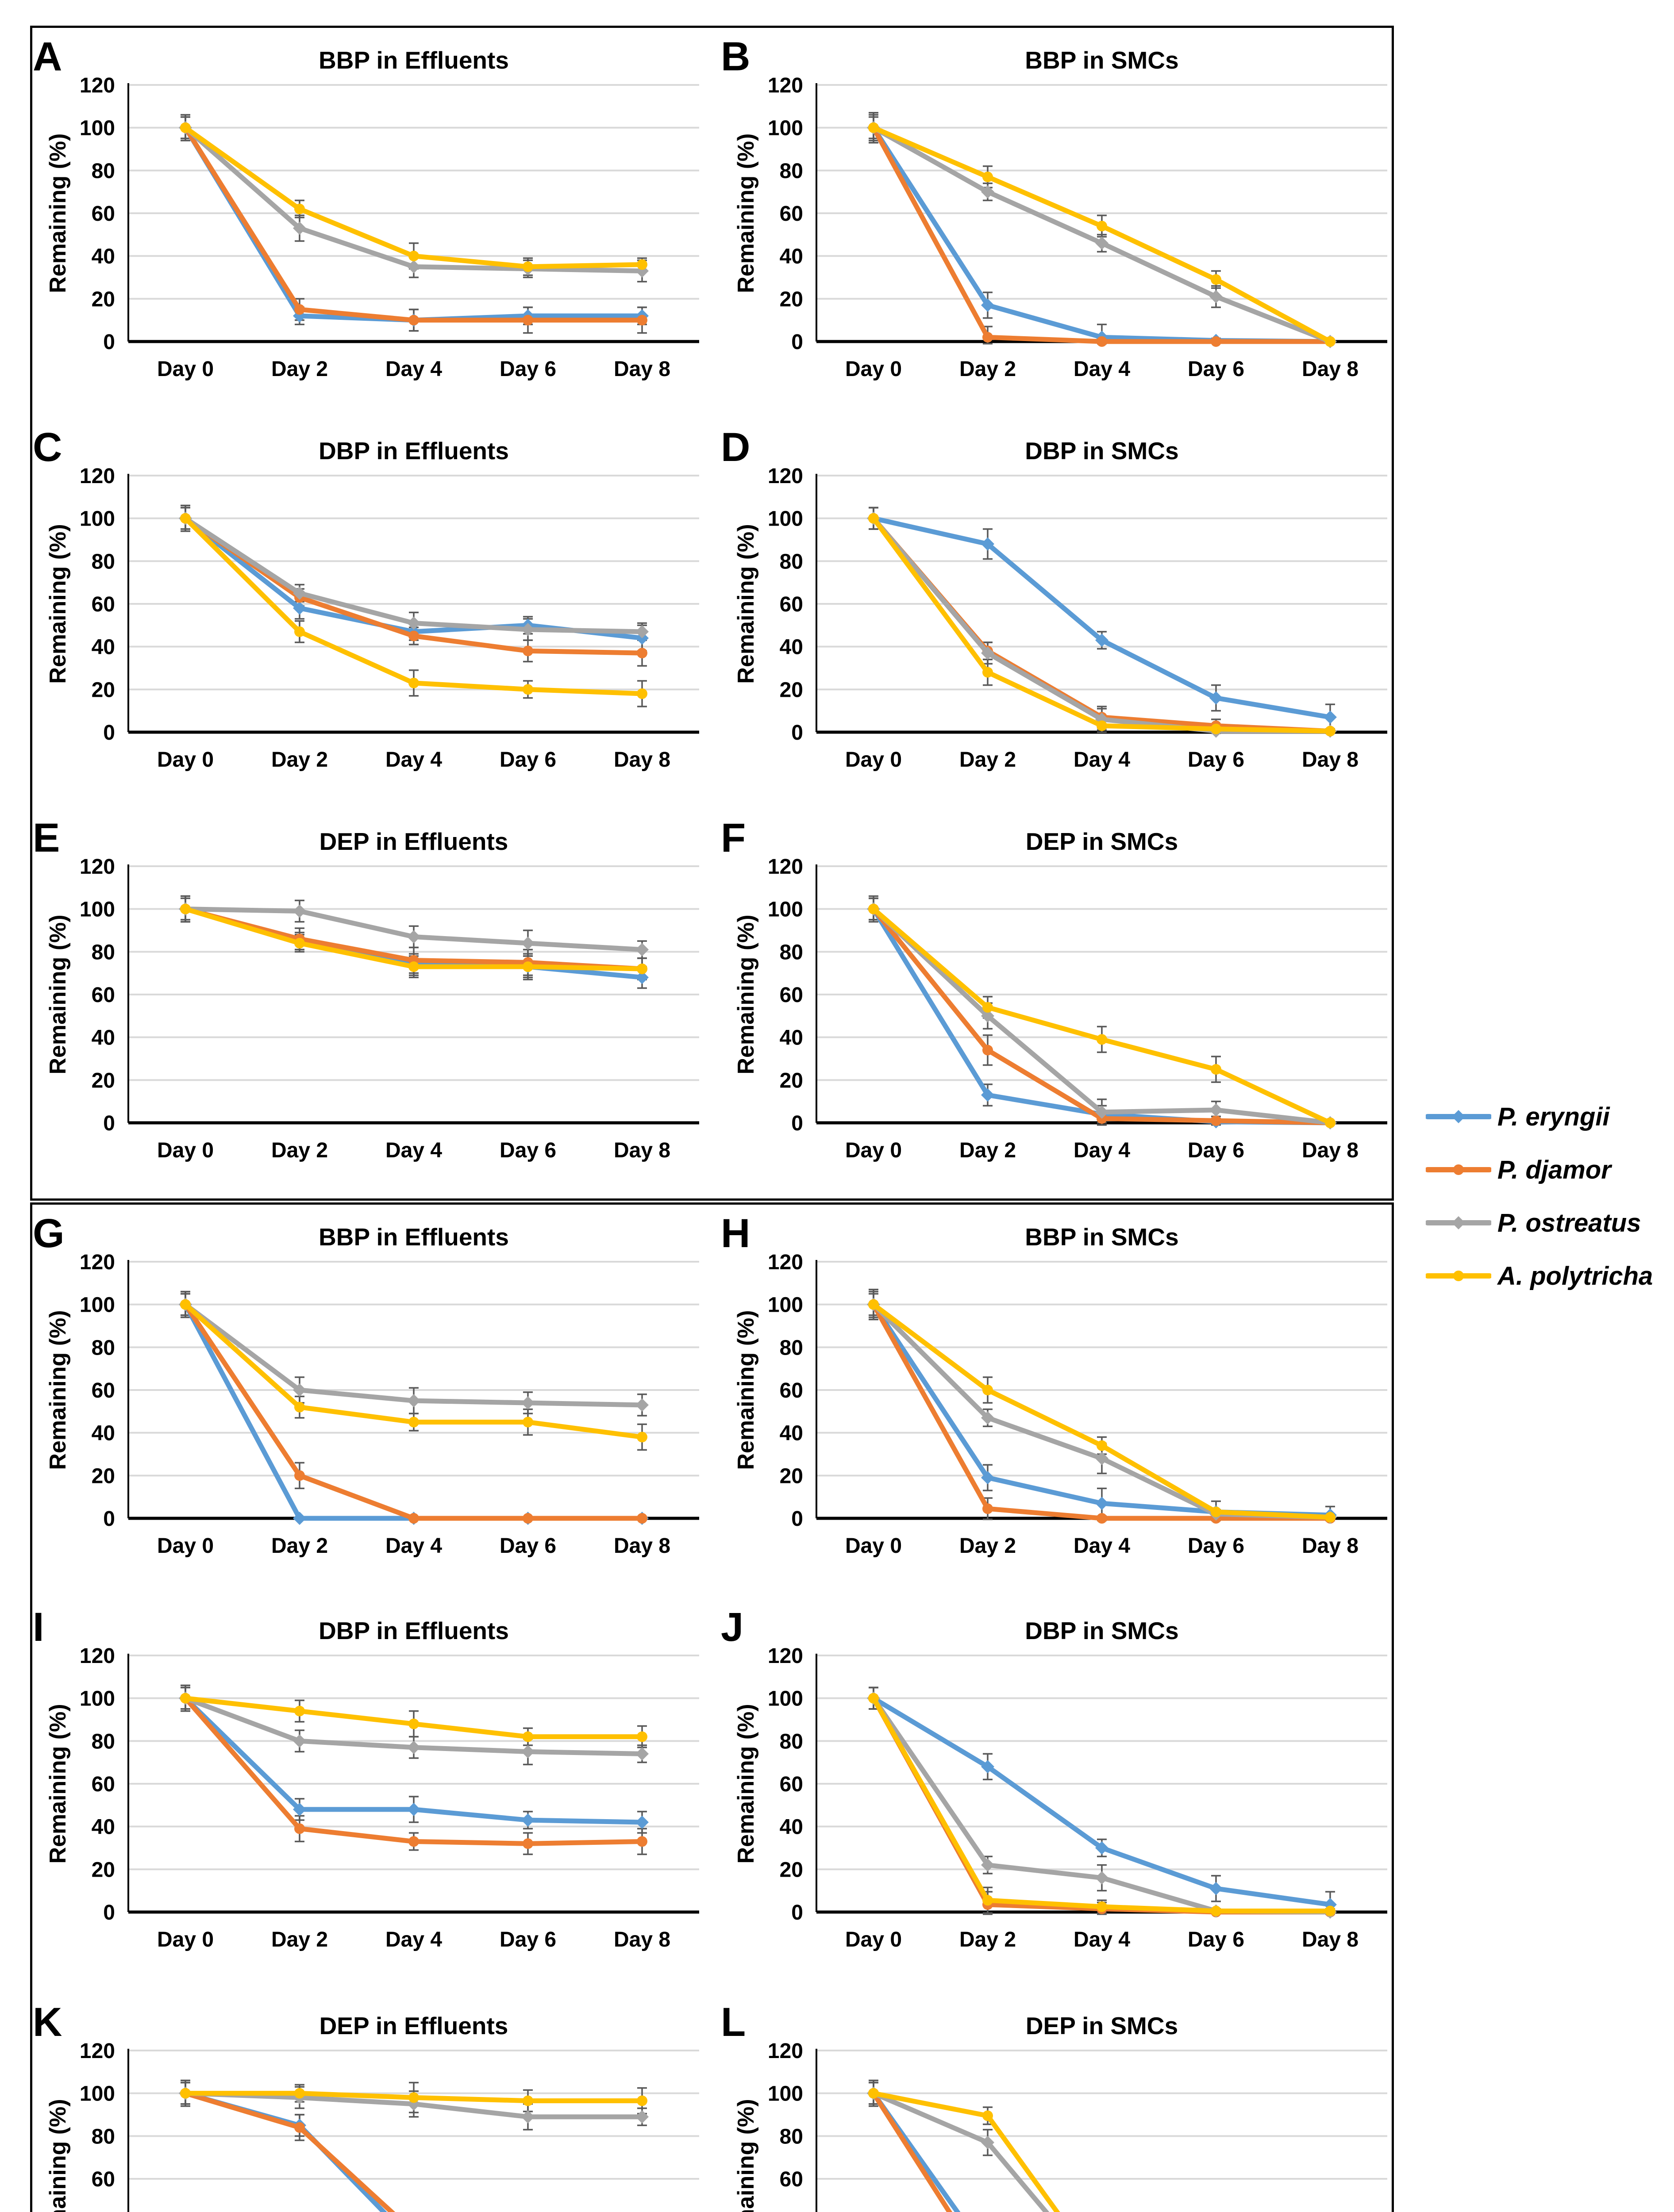  Describe the element at coordinates (1102, 451) in the screenshot. I see `chart-title: DBP in SMCs` at that location.